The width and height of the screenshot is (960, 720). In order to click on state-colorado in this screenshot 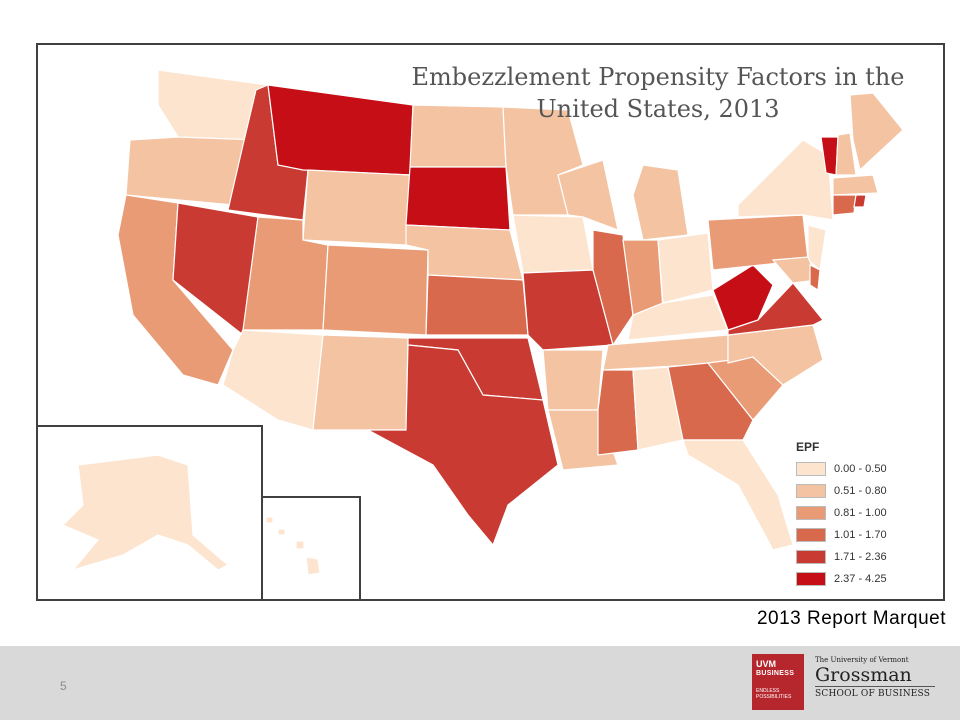, I will do `click(375, 290)`.